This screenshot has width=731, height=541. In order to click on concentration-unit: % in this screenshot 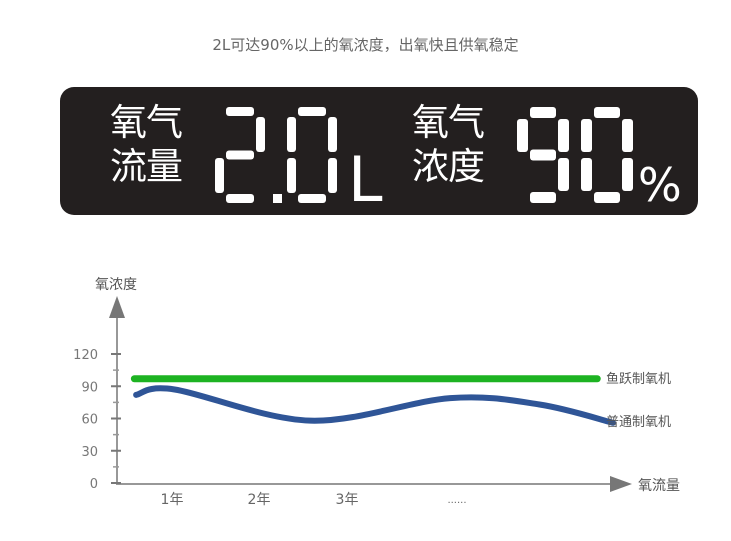, I will do `click(660, 185)`.